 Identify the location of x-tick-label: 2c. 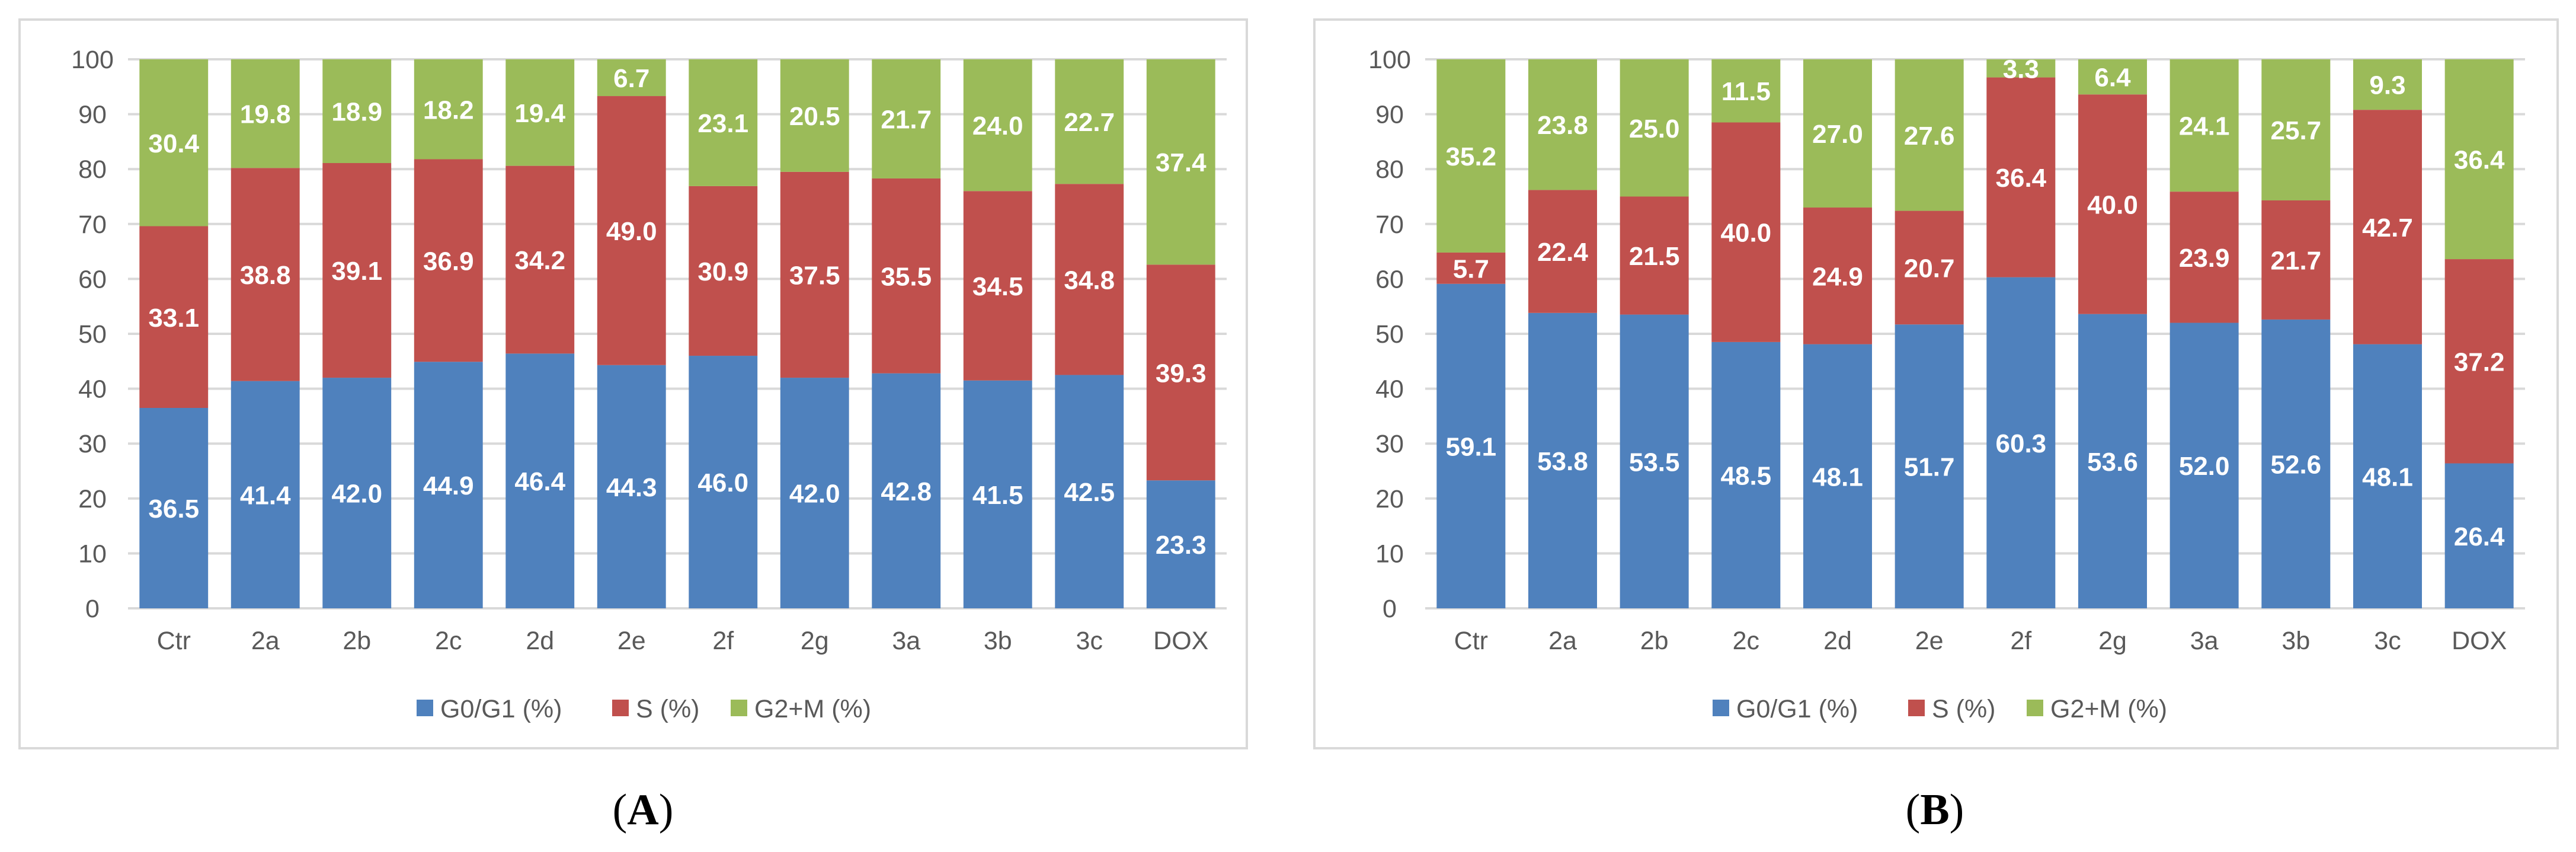
(1746, 641).